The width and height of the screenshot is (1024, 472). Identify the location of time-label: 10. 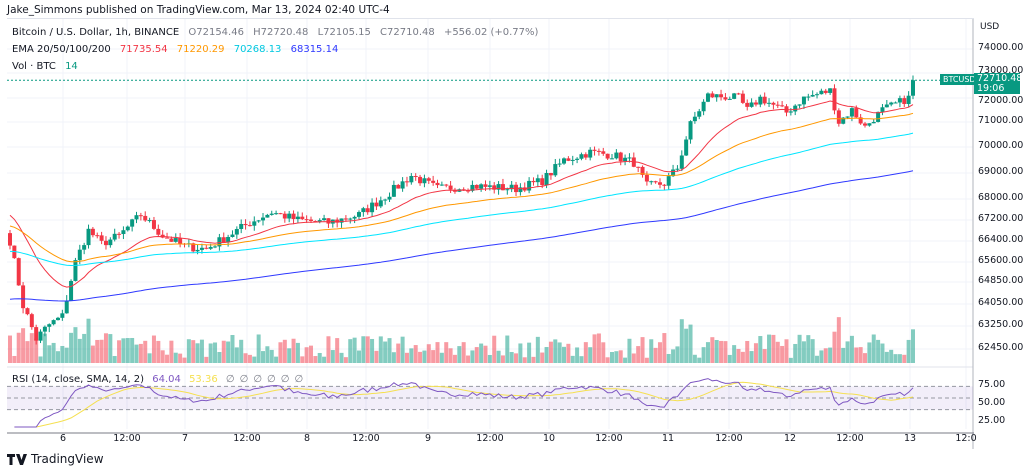
(549, 438).